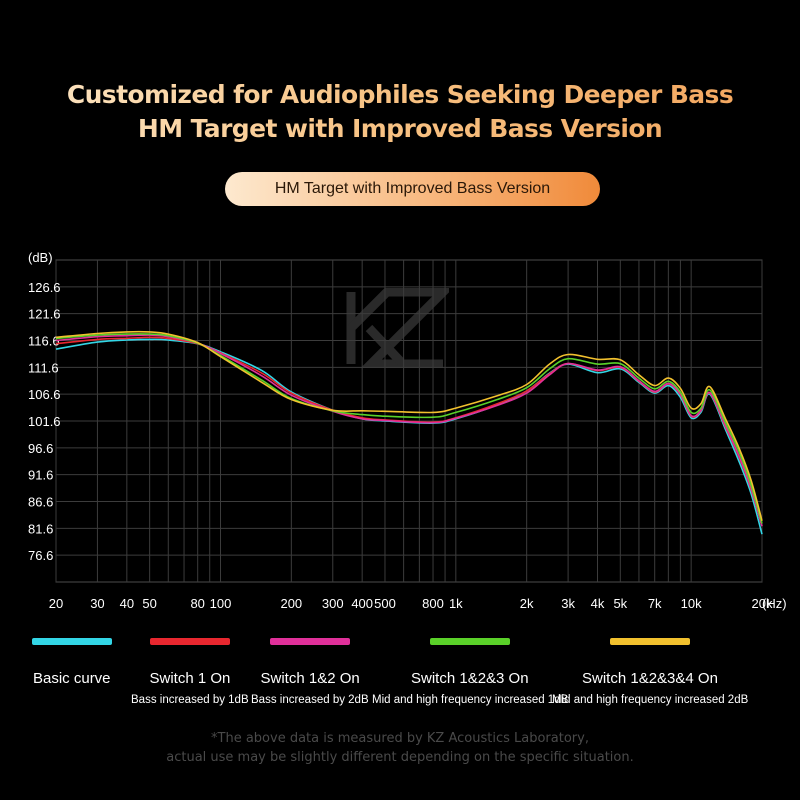  What do you see at coordinates (620, 603) in the screenshot?
I see `x-tick-label: 5k` at bounding box center [620, 603].